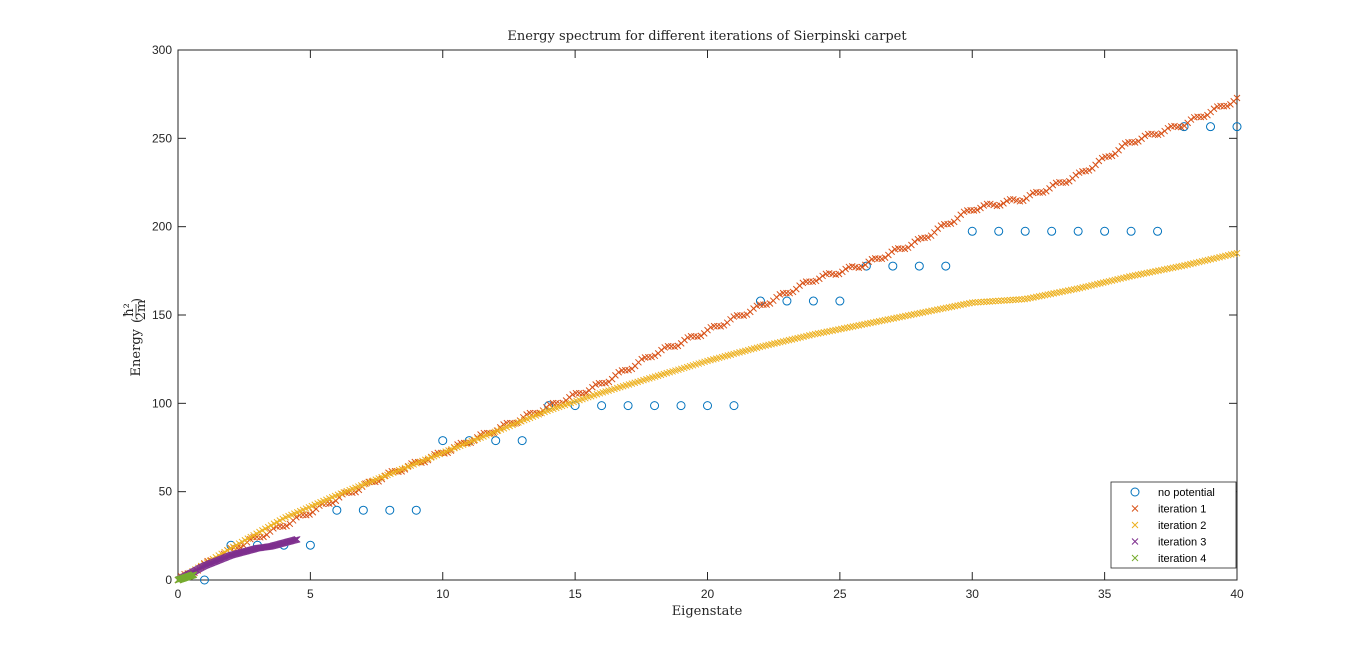 The image size is (1366, 651). I want to click on legend-entry: iteration 3, so click(1168, 543).